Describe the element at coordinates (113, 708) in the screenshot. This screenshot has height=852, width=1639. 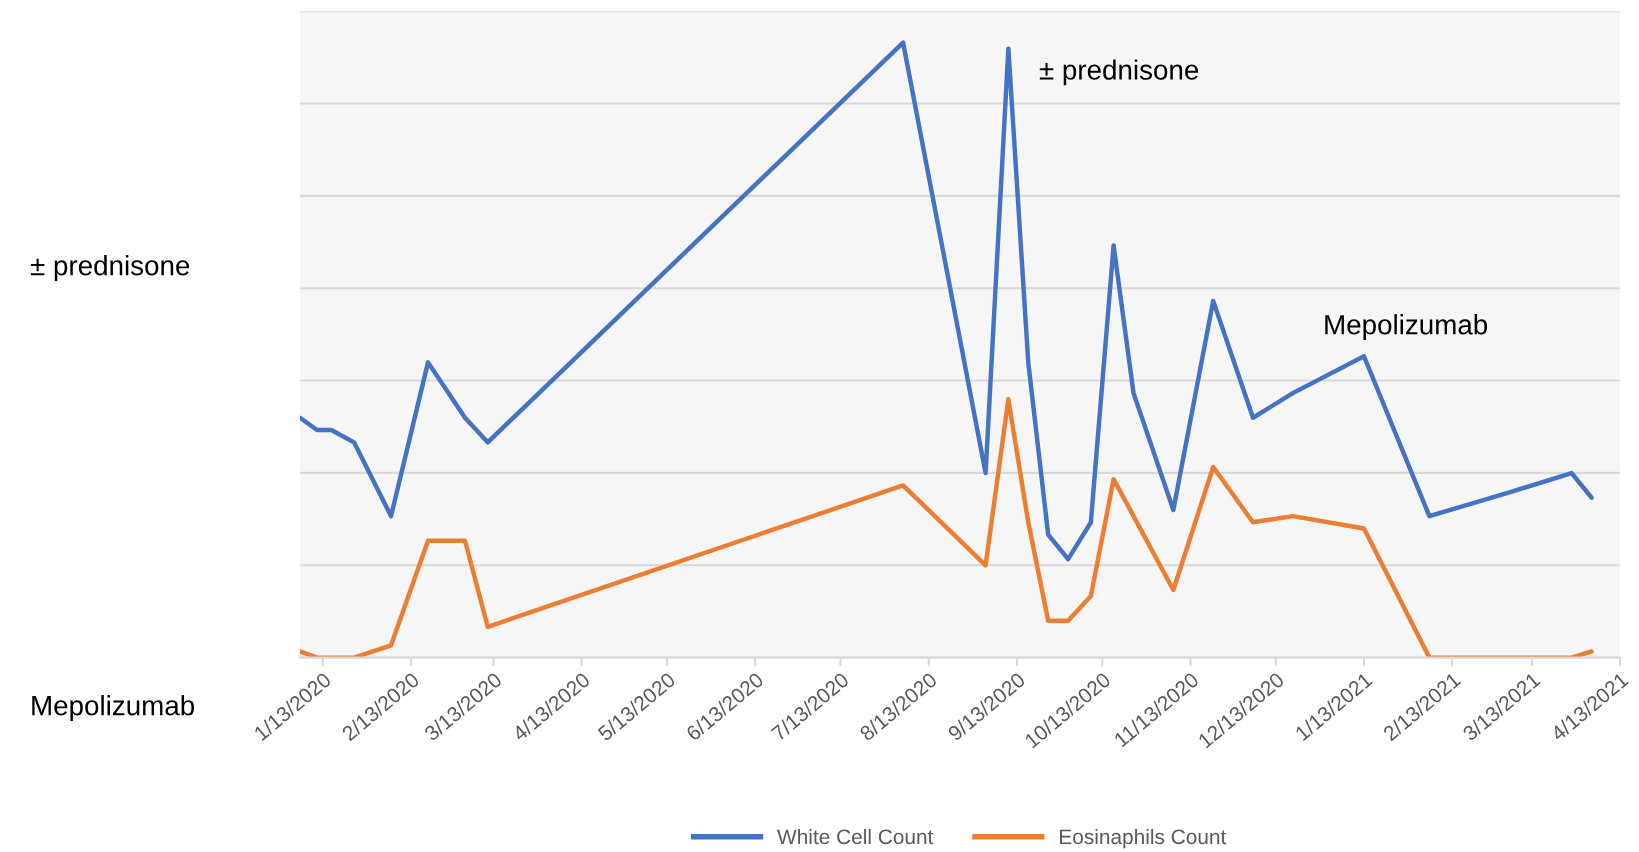
I see `text: Mepolizumab` at that location.